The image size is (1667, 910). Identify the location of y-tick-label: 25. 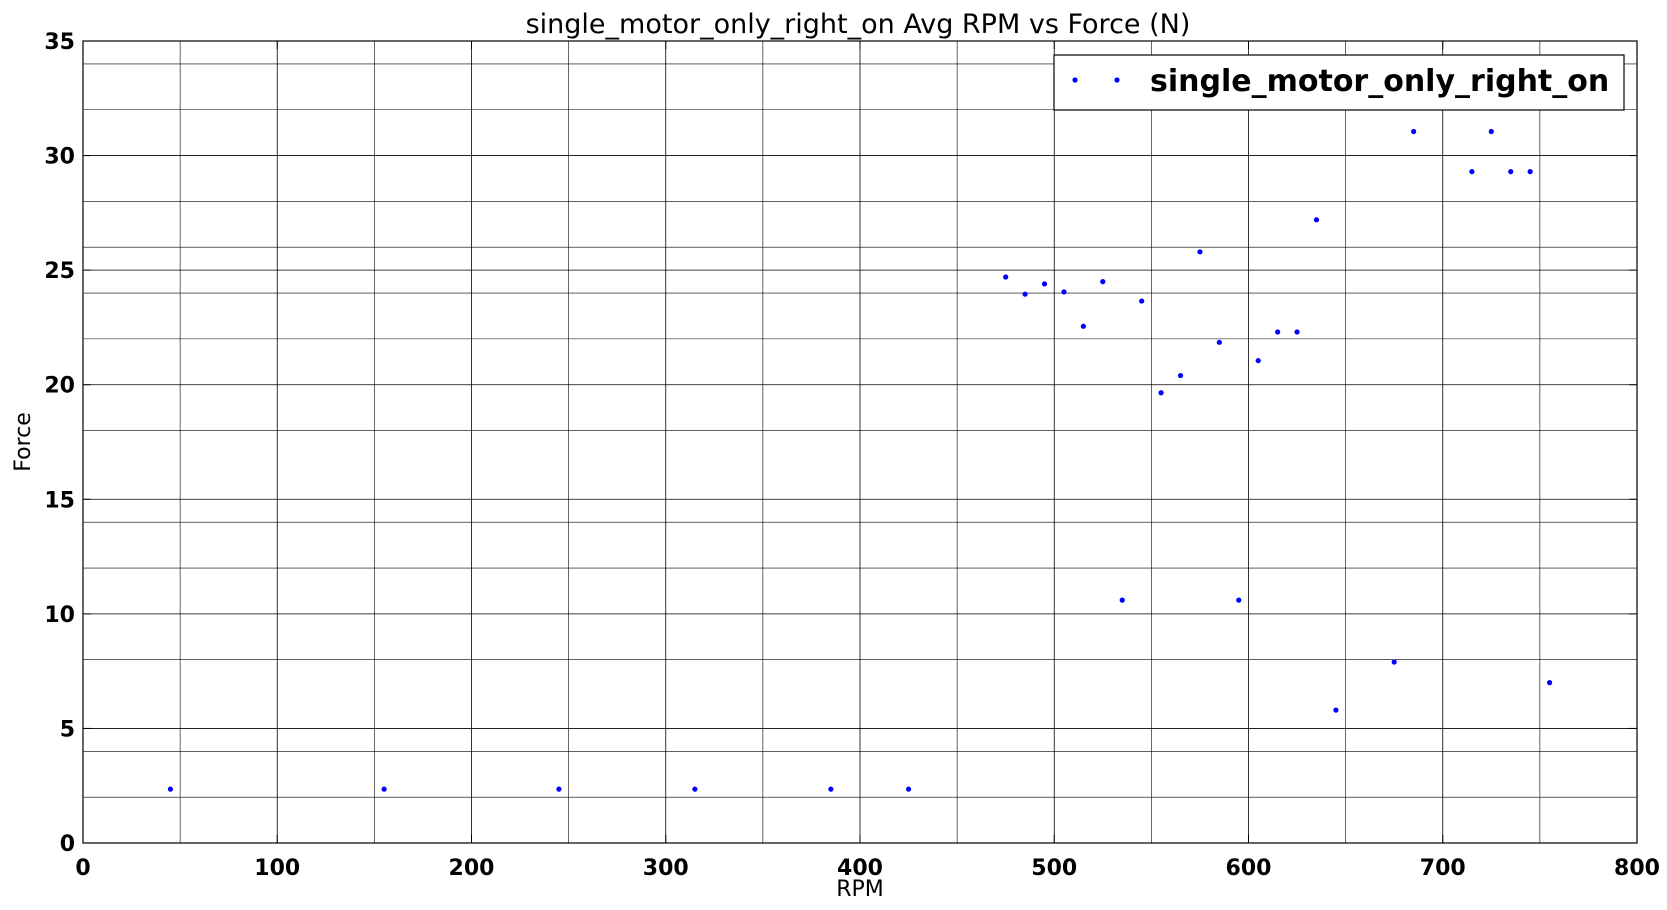
(59, 271).